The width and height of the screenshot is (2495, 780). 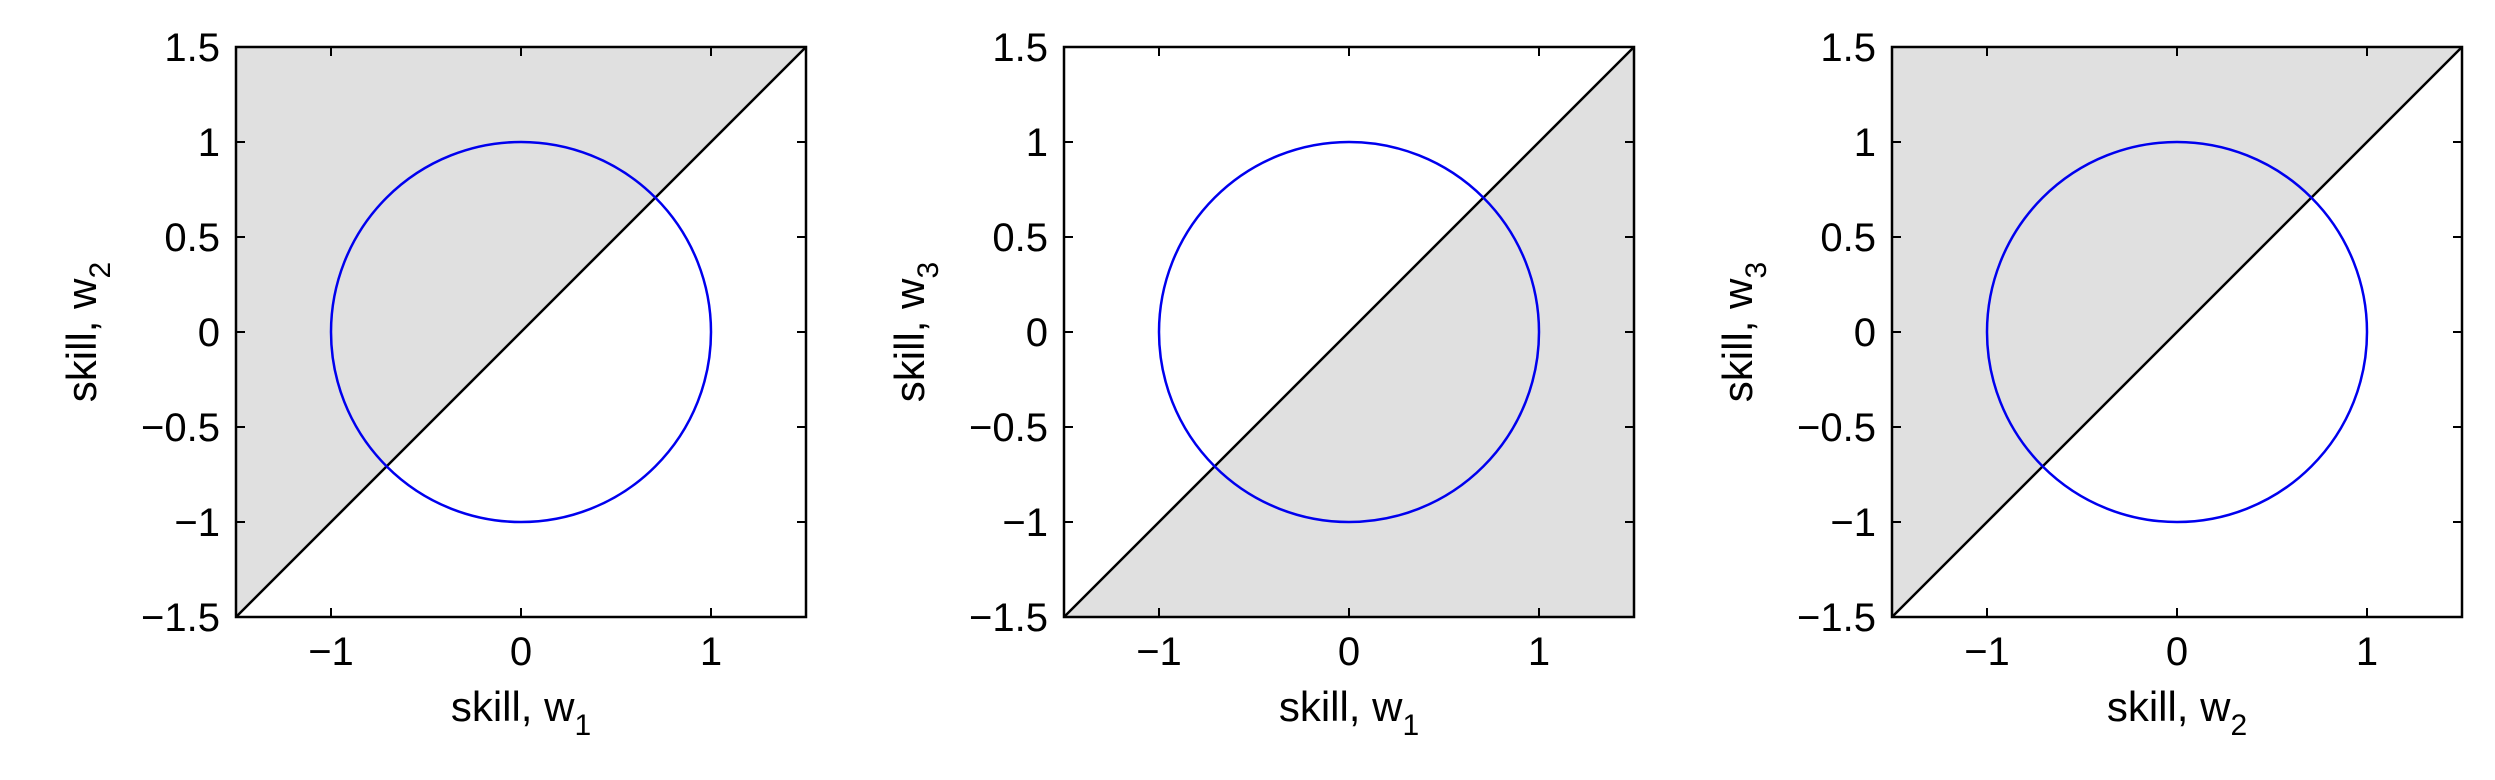 I want to click on y-axis-label: skill, w2, so click(x=87, y=332).